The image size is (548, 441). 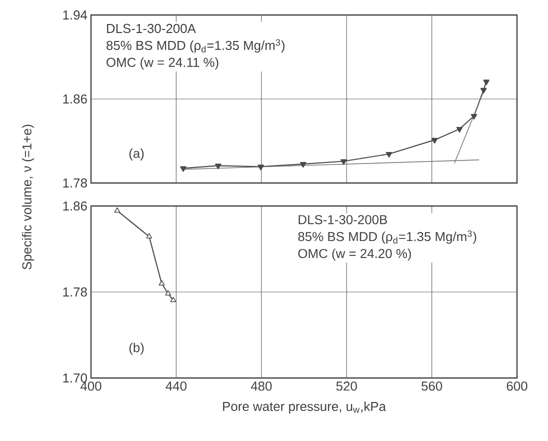 What do you see at coordinates (261, 386) in the screenshot?
I see `x-tick-label: 480` at bounding box center [261, 386].